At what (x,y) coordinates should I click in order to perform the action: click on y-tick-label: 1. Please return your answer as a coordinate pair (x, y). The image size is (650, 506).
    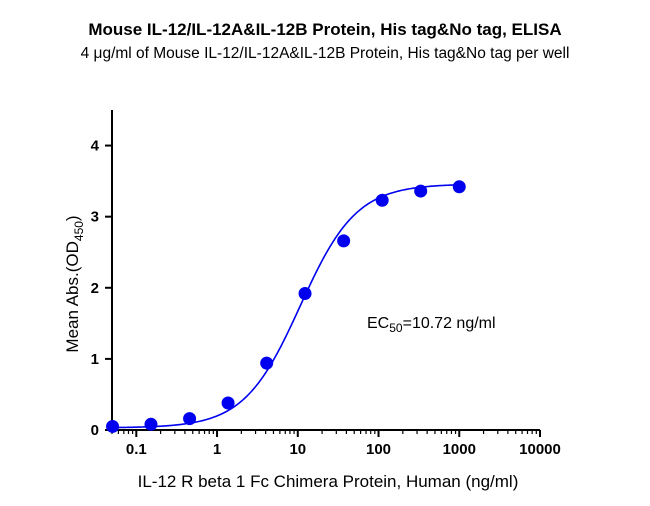
    Looking at the image, I should click on (95, 359).